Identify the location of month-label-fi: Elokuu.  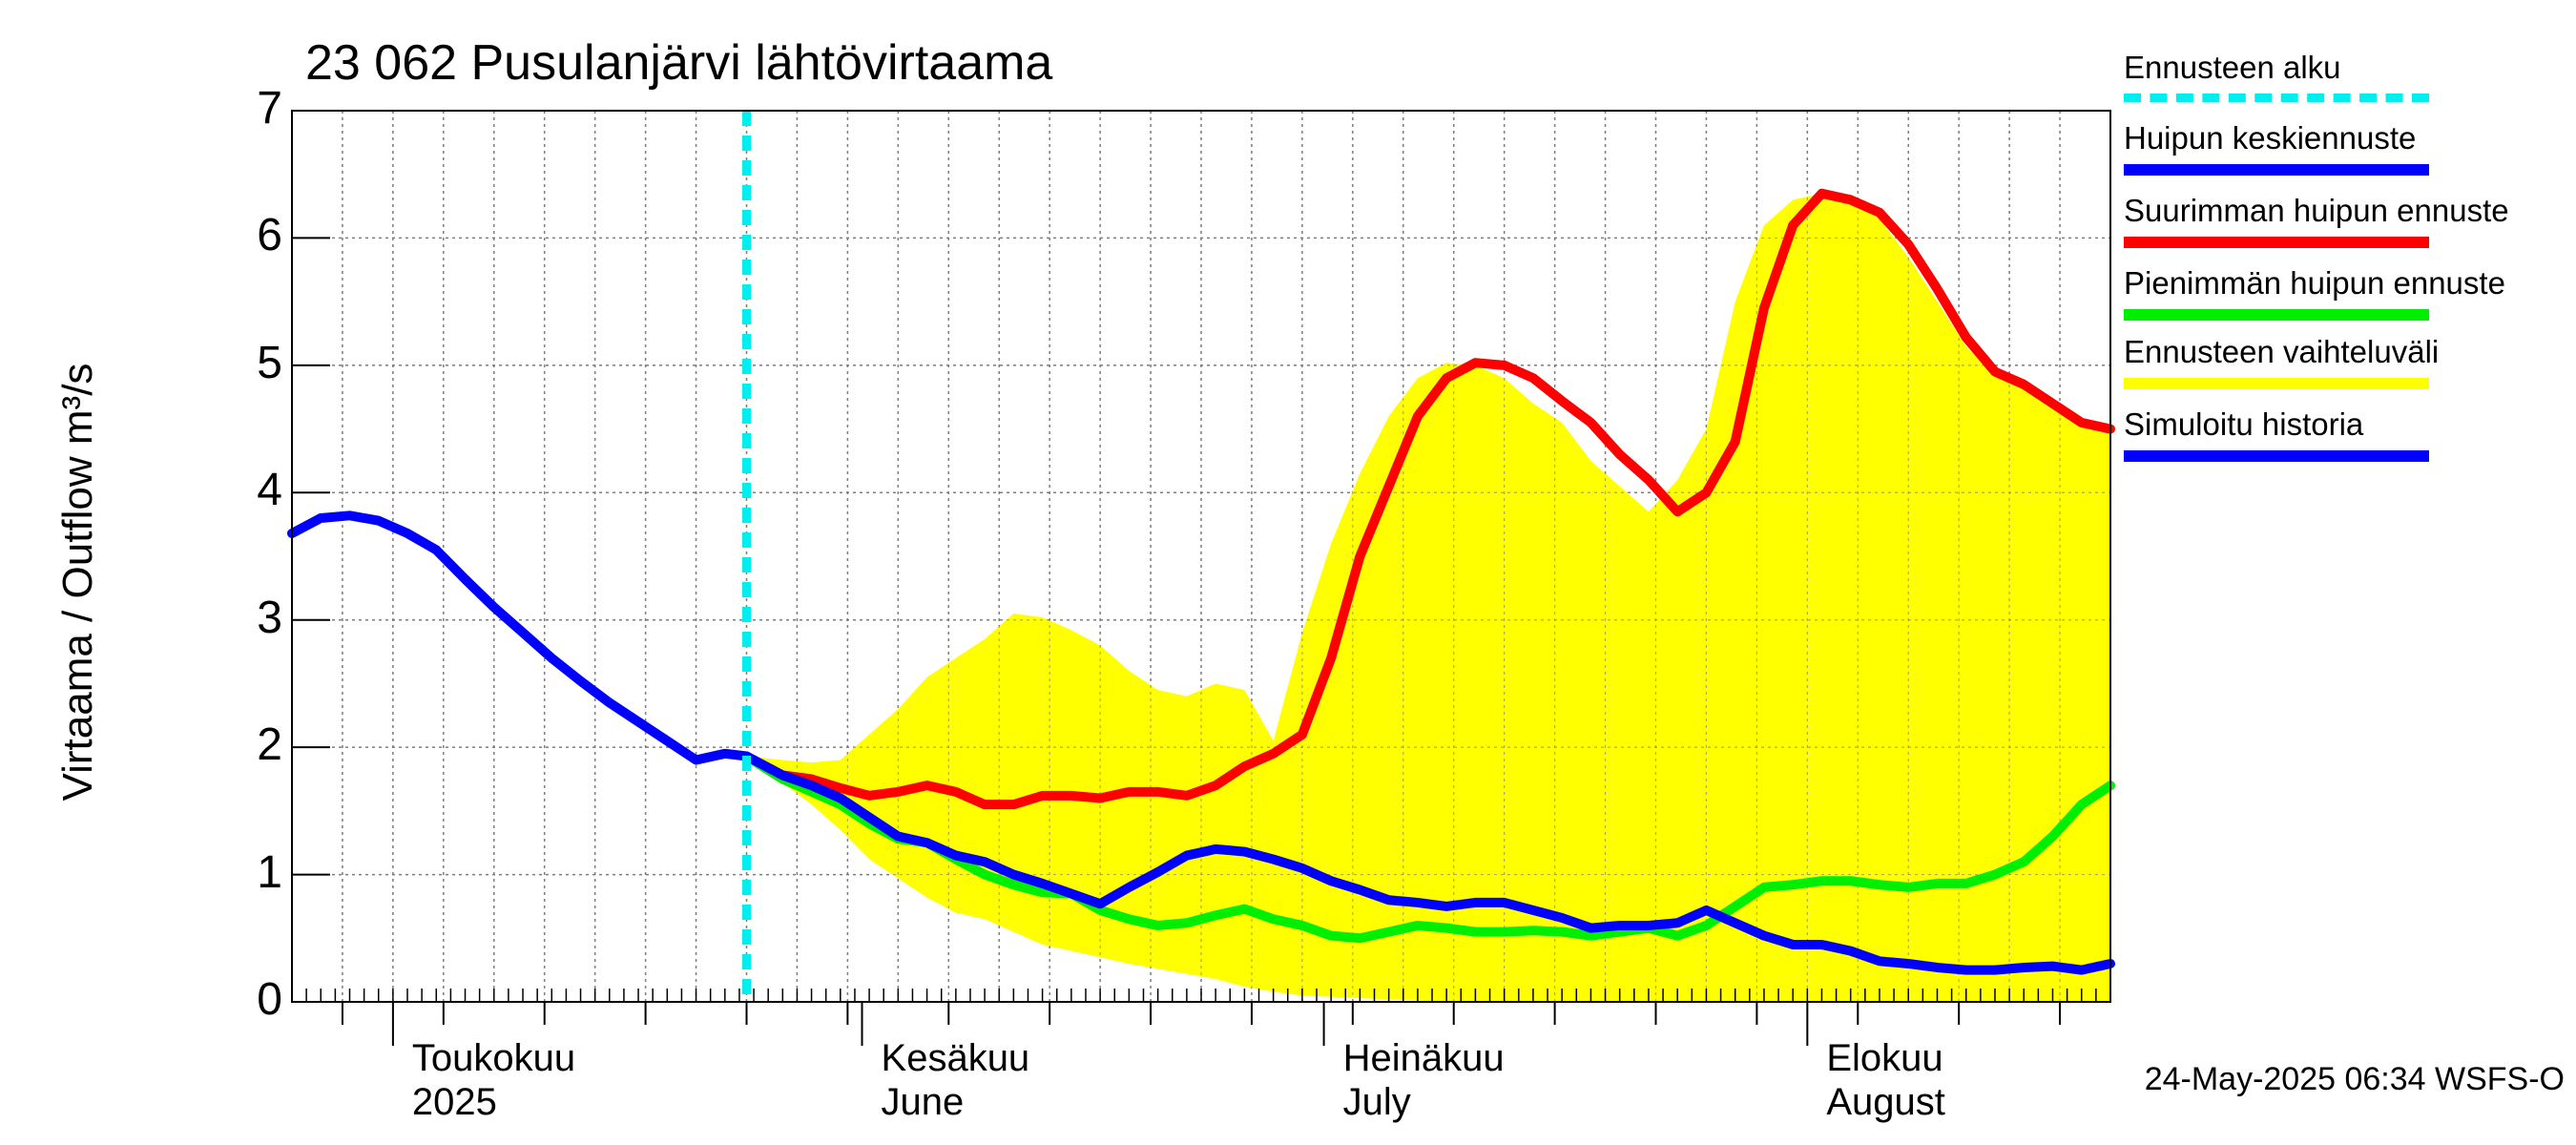
(1884, 1058).